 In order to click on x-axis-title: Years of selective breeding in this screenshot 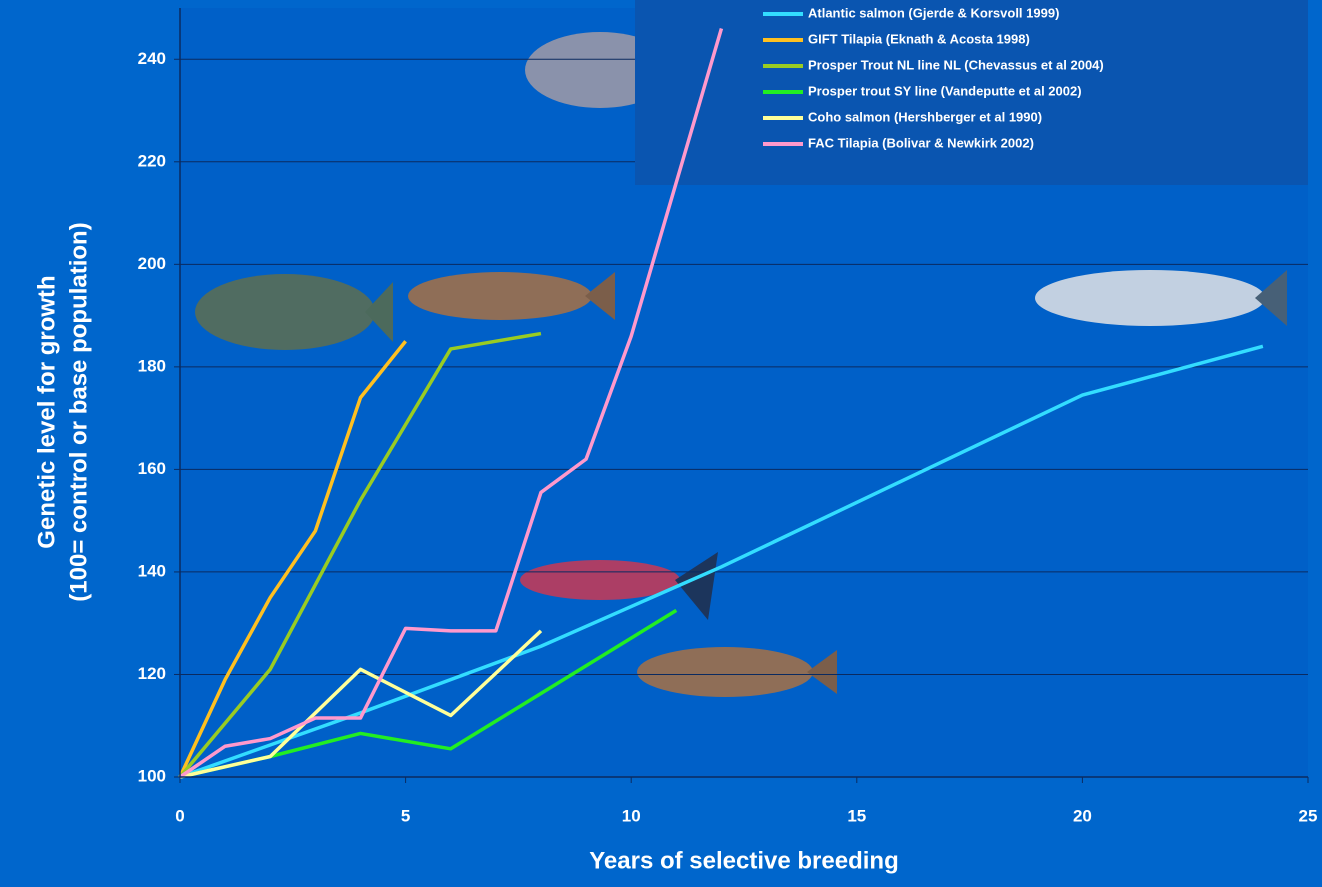, I will do `click(743, 860)`.